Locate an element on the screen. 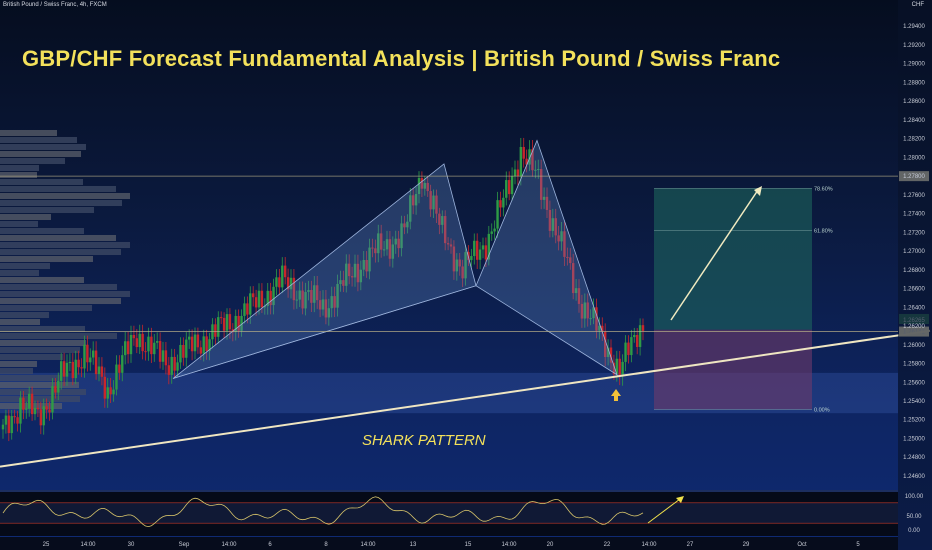 This screenshot has width=932, height=550. y-tick-label: 1.27400 is located at coordinates (914, 215).